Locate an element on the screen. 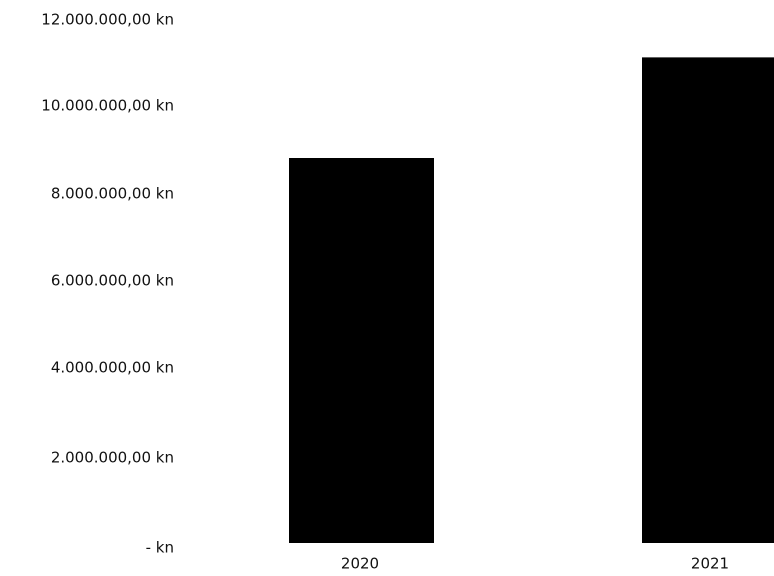 Image resolution: width=774 pixels, height=576 pixels. y-tick-label-2: 4.000.000,00 kn is located at coordinates (112, 368).